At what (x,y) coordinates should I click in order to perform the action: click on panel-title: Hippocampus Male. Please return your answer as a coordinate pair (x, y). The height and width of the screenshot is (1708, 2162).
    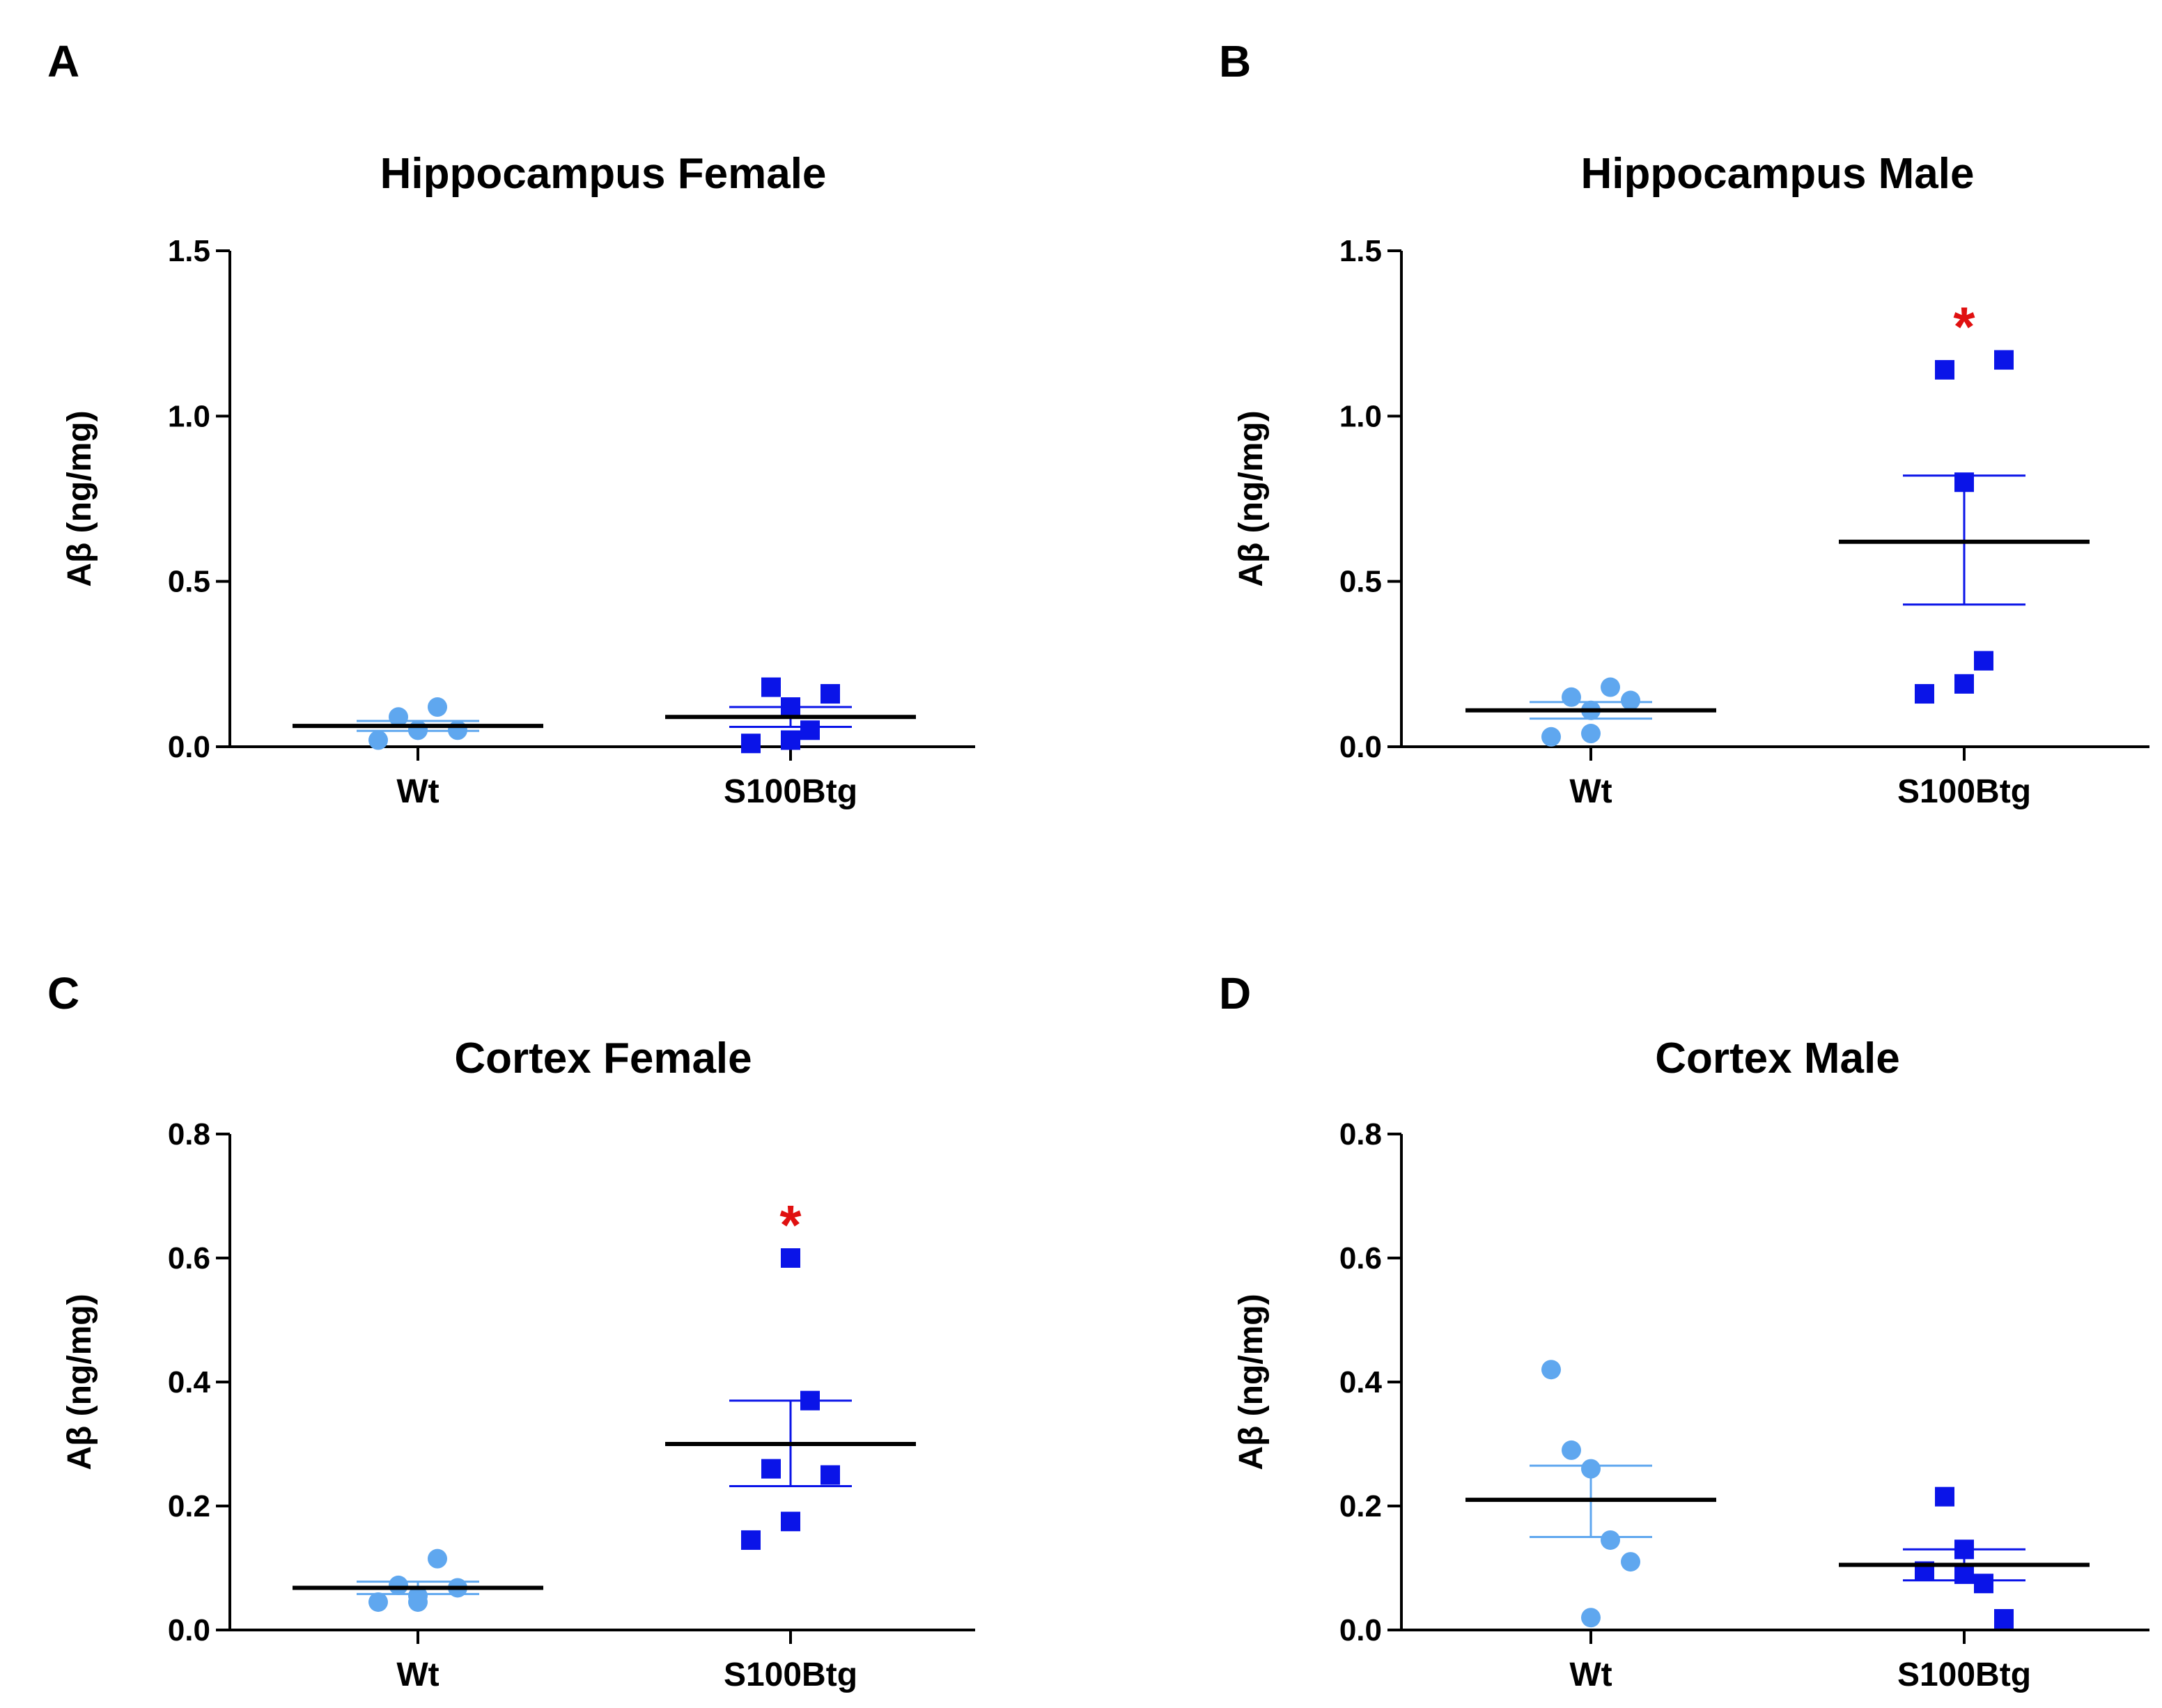
    Looking at the image, I should click on (1778, 174).